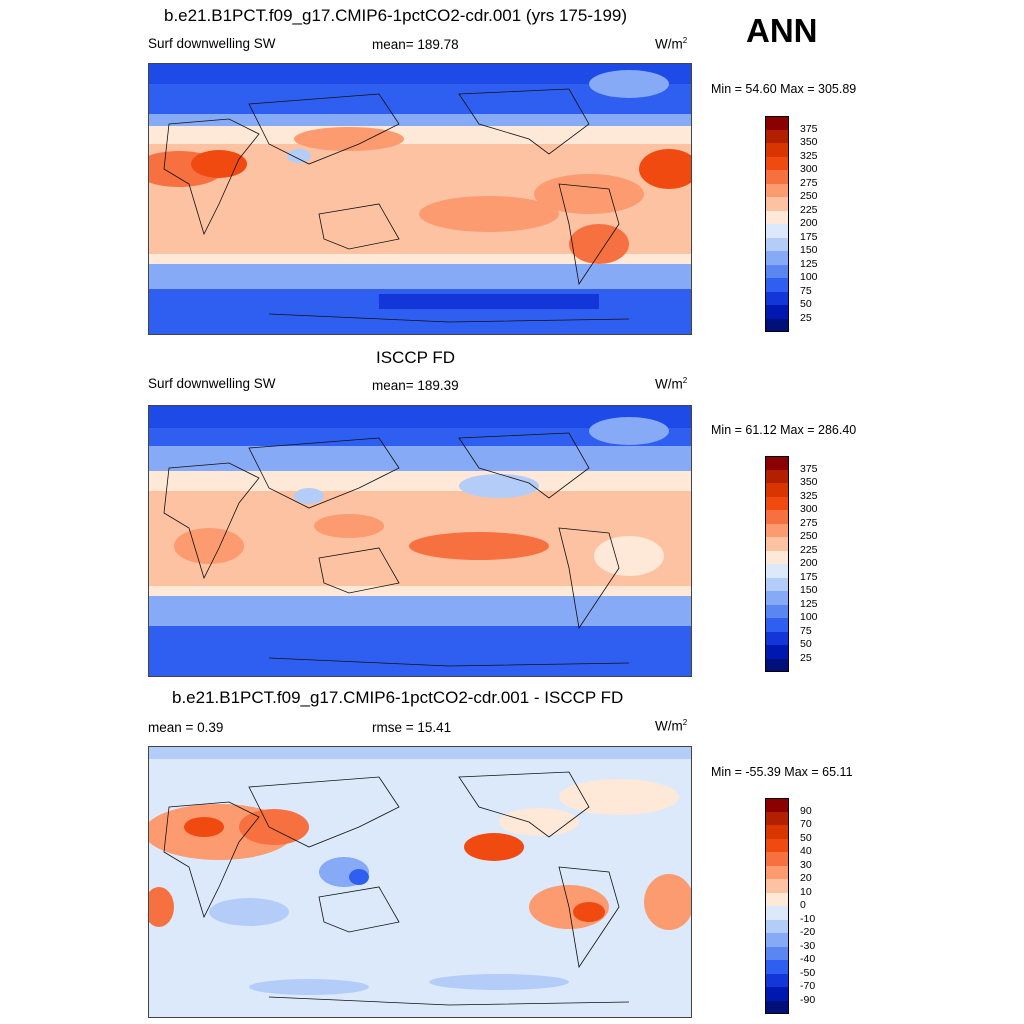  What do you see at coordinates (420, 541) in the screenshot?
I see `panel-2-map` at bounding box center [420, 541].